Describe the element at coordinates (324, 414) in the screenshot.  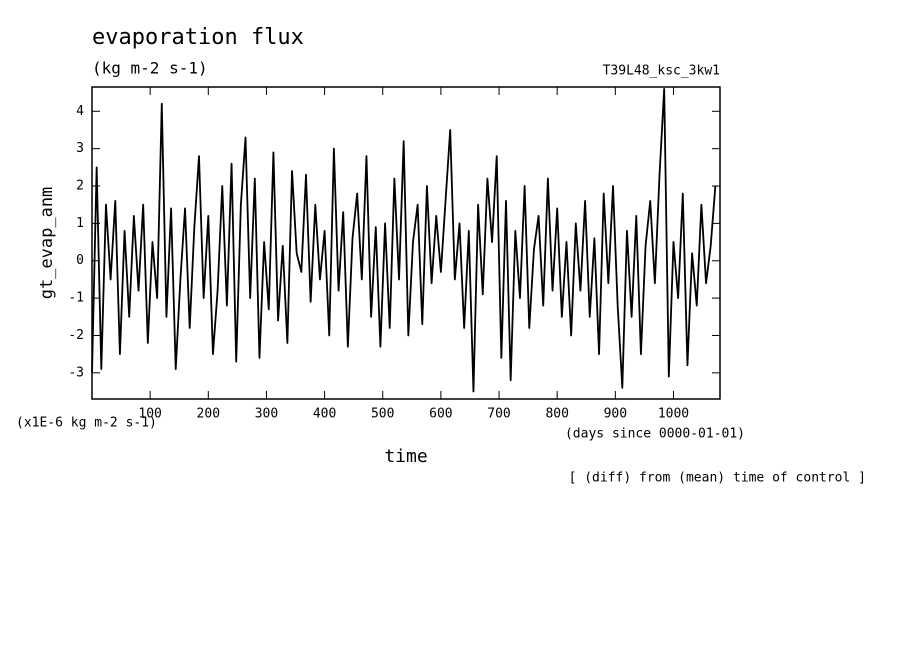
I see `x-tick-label: 400` at that location.